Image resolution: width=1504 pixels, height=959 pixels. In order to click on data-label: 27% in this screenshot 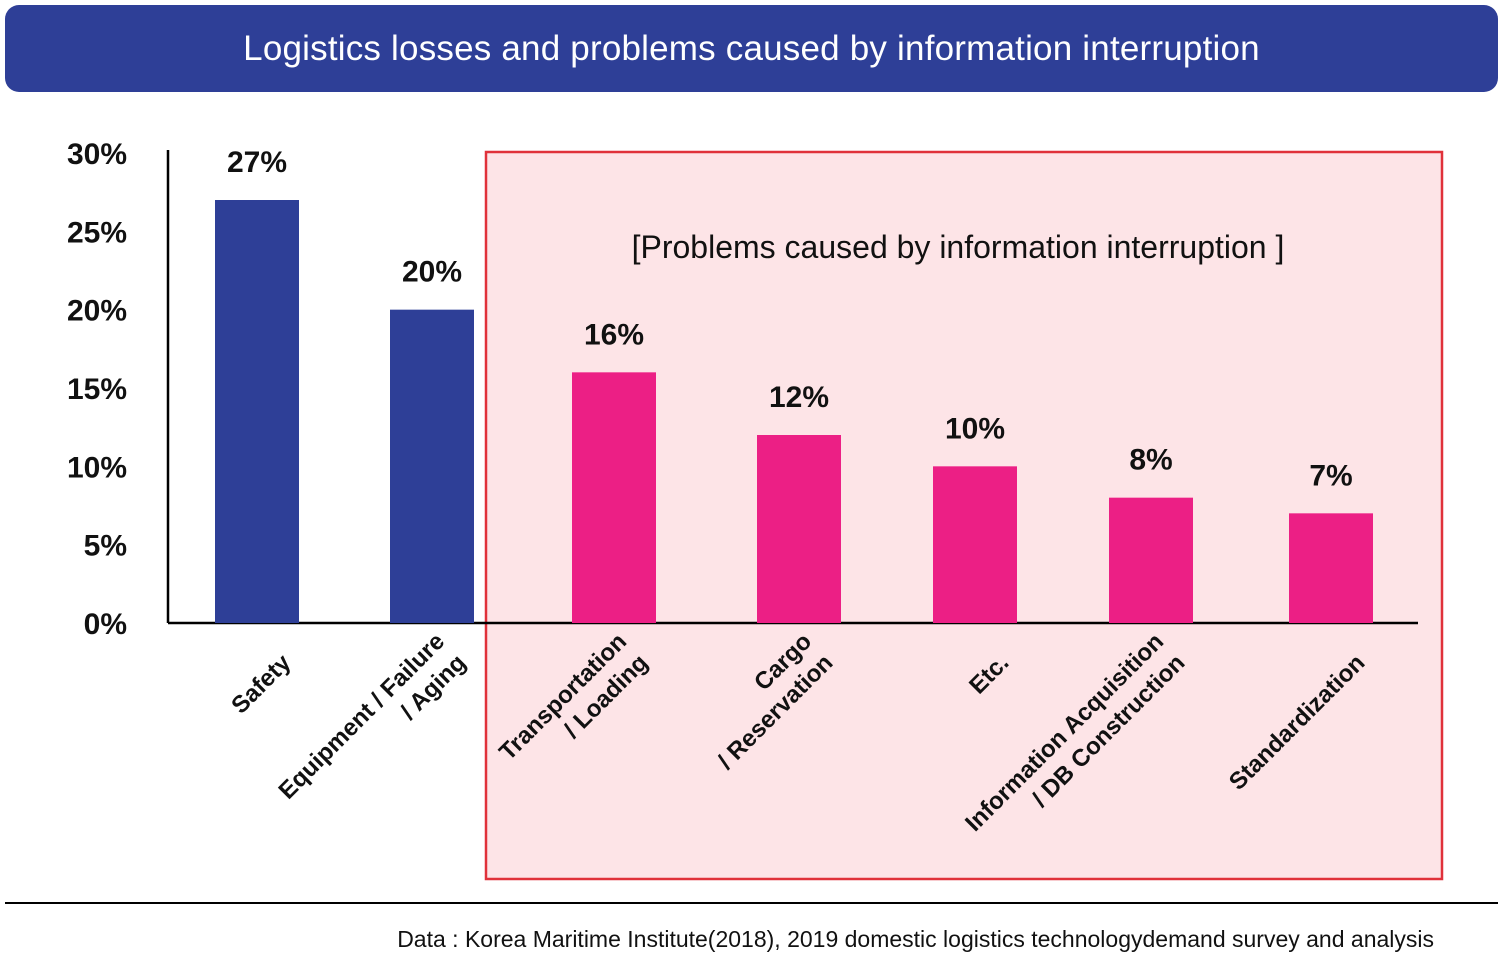, I will do `click(257, 162)`.